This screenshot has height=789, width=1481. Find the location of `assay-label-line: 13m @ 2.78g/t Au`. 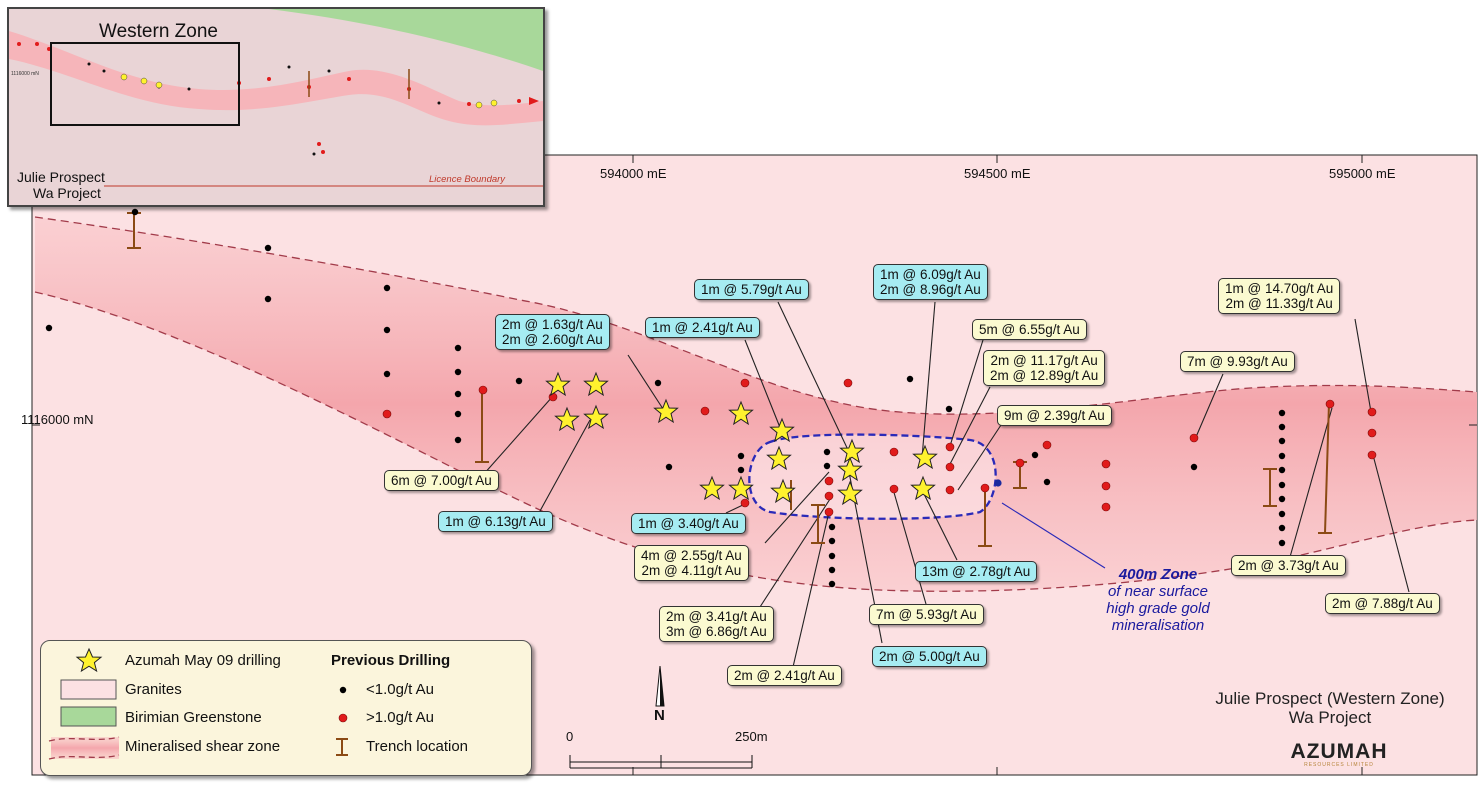

assay-label-line: 13m @ 2.78g/t Au is located at coordinates (976, 571).